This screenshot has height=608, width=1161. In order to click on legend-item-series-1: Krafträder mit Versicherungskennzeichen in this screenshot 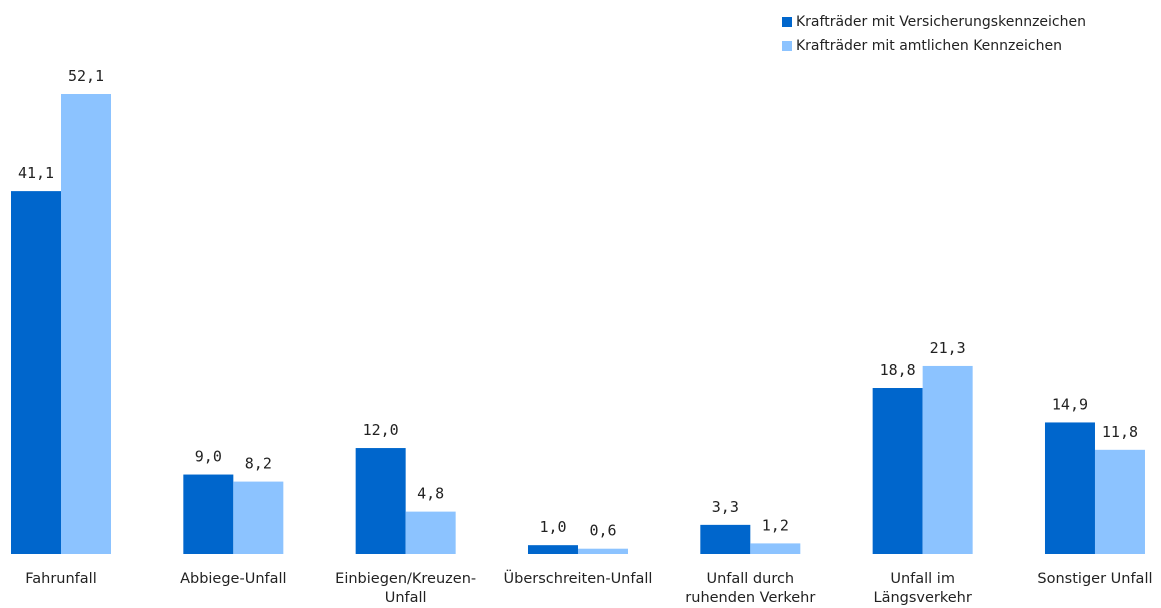, I will do `click(934, 22)`.